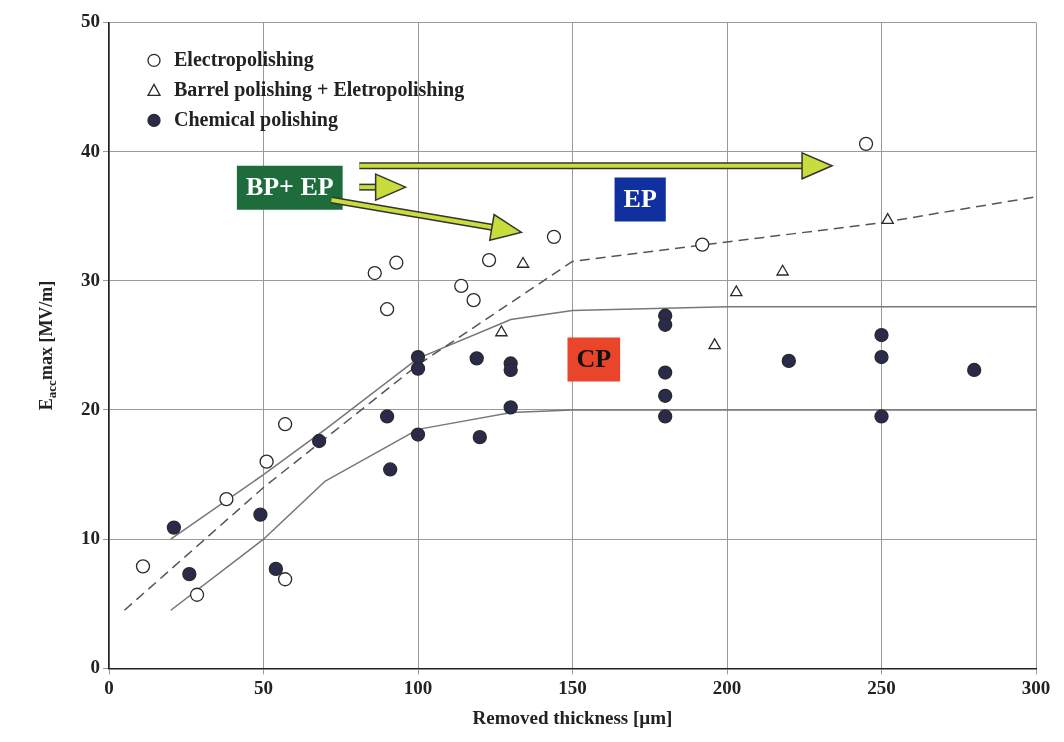  What do you see at coordinates (244, 59) in the screenshot?
I see `legend-label: Electropolishing` at bounding box center [244, 59].